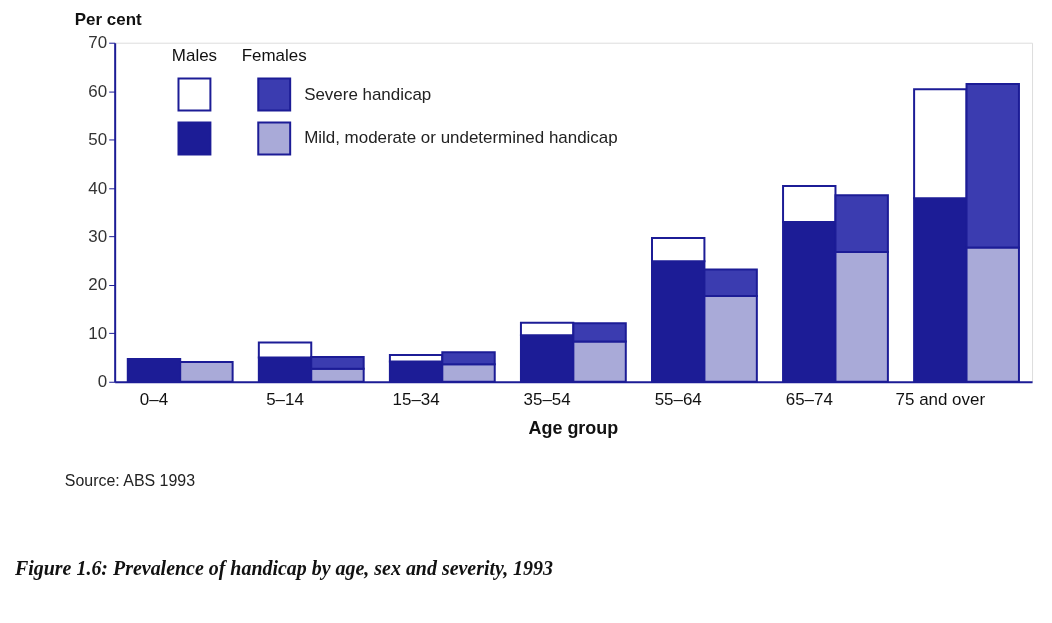  I want to click on x-tick-label: 75 and over, so click(940, 399).